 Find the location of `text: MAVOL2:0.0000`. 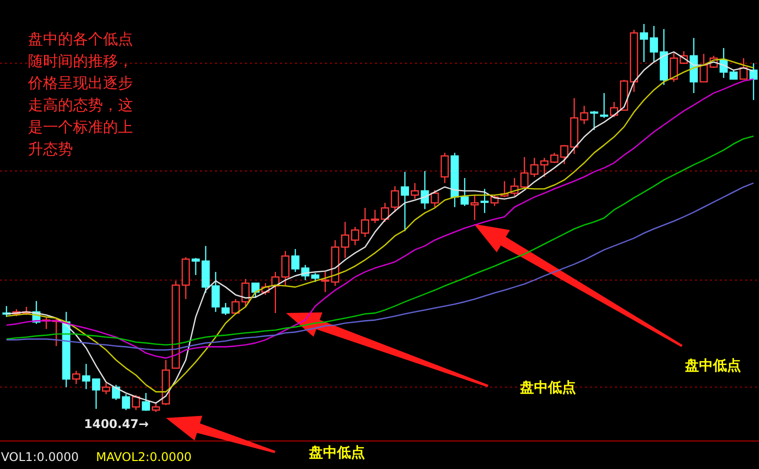

text: MAVOL2:0.0000 is located at coordinates (144, 457).